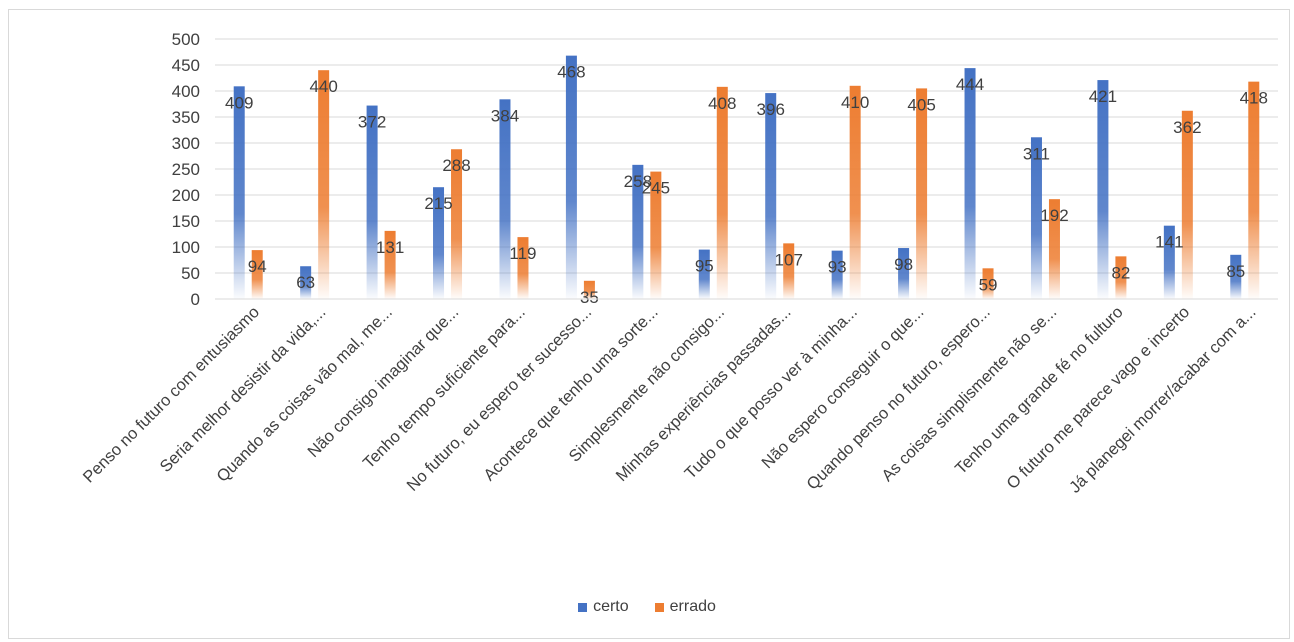 This screenshot has height=642, width=1294. What do you see at coordinates (1169, 242) in the screenshot?
I see `data-label-certo: 141` at bounding box center [1169, 242].